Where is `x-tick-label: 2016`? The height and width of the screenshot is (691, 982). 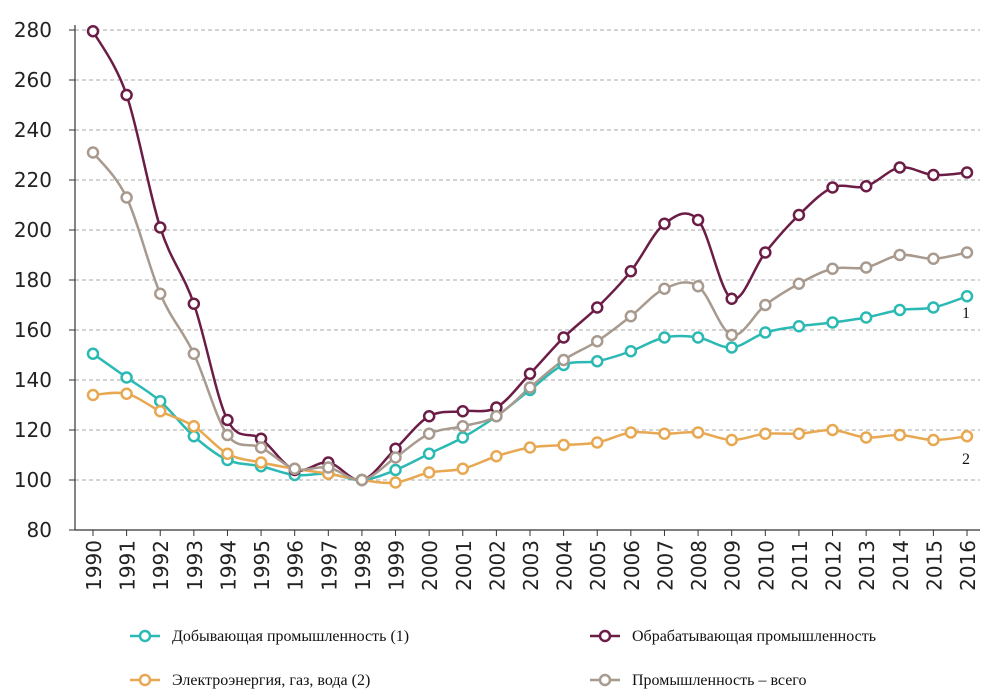 x-tick-label: 2016 is located at coordinates (968, 565).